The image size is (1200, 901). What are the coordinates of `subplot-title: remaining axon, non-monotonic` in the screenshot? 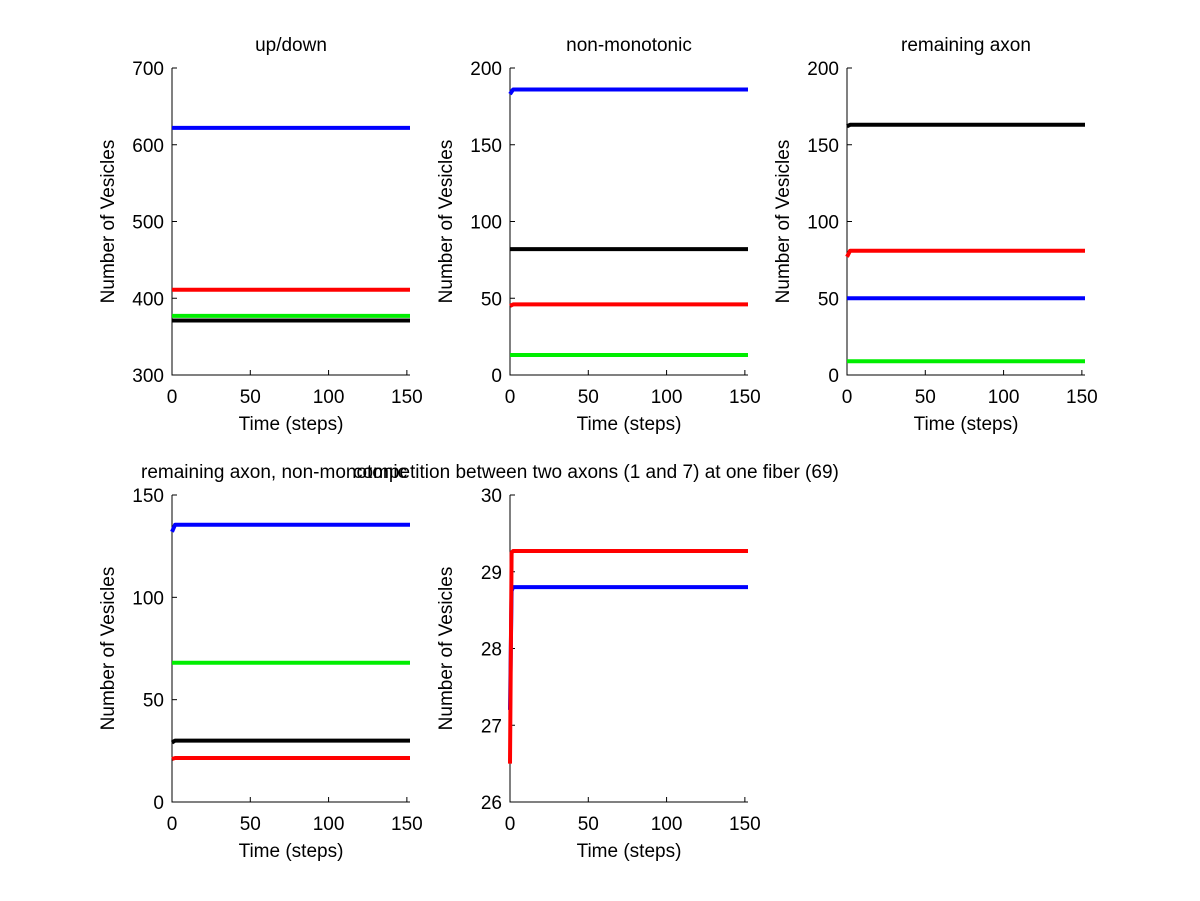 It's located at (274, 472).